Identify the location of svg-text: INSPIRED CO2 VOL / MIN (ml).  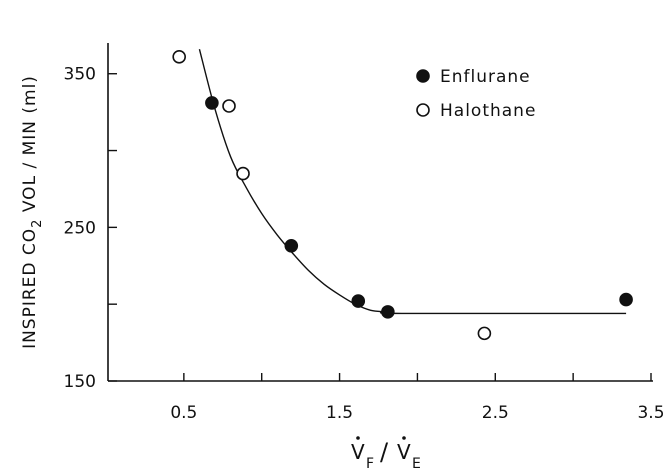
(32, 212).